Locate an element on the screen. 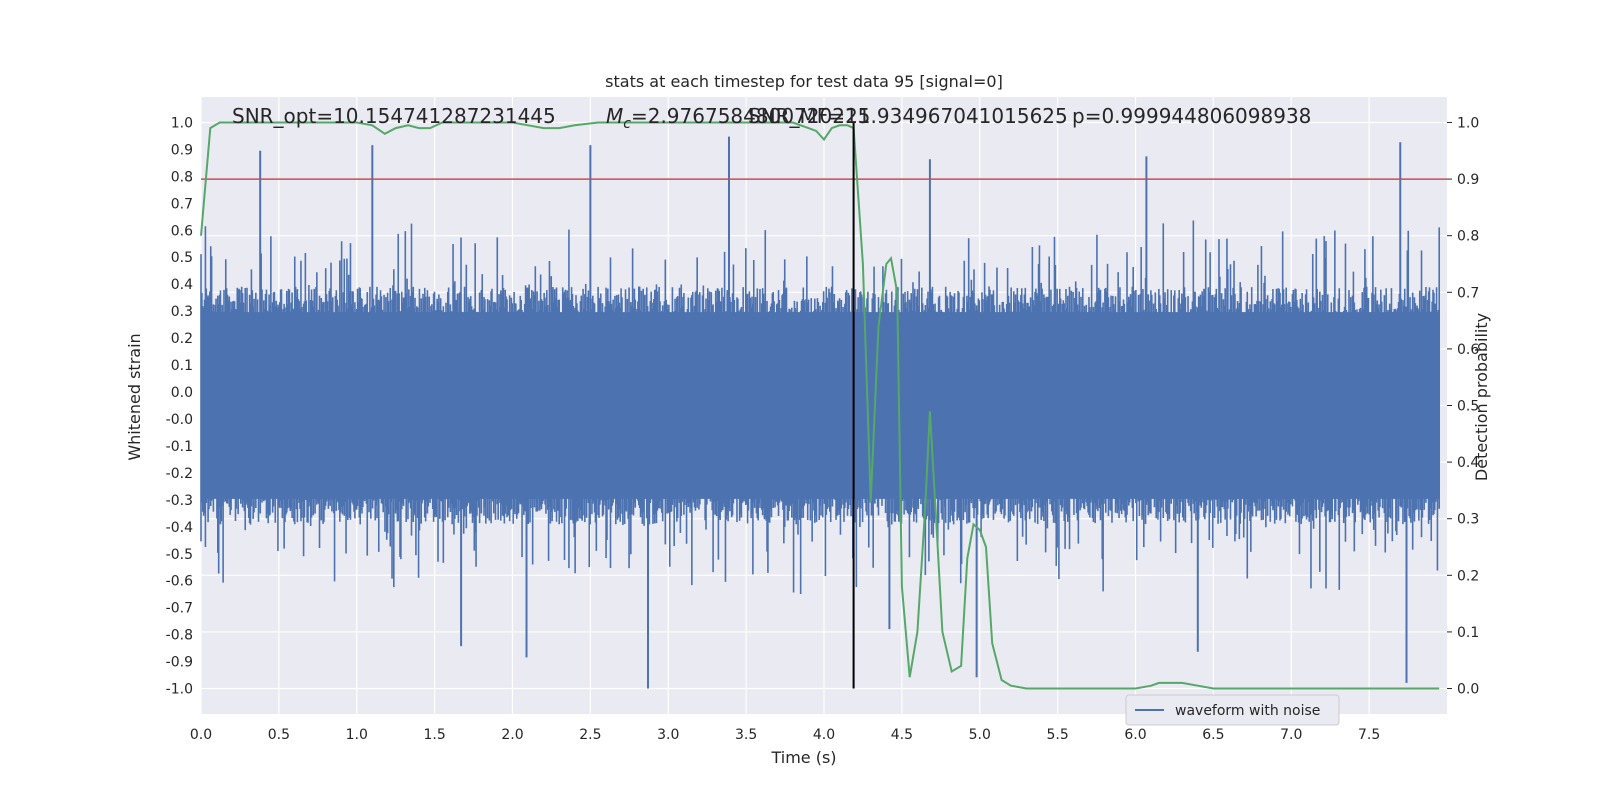  annotation-mc-subscript: c is located at coordinates (627, 124).